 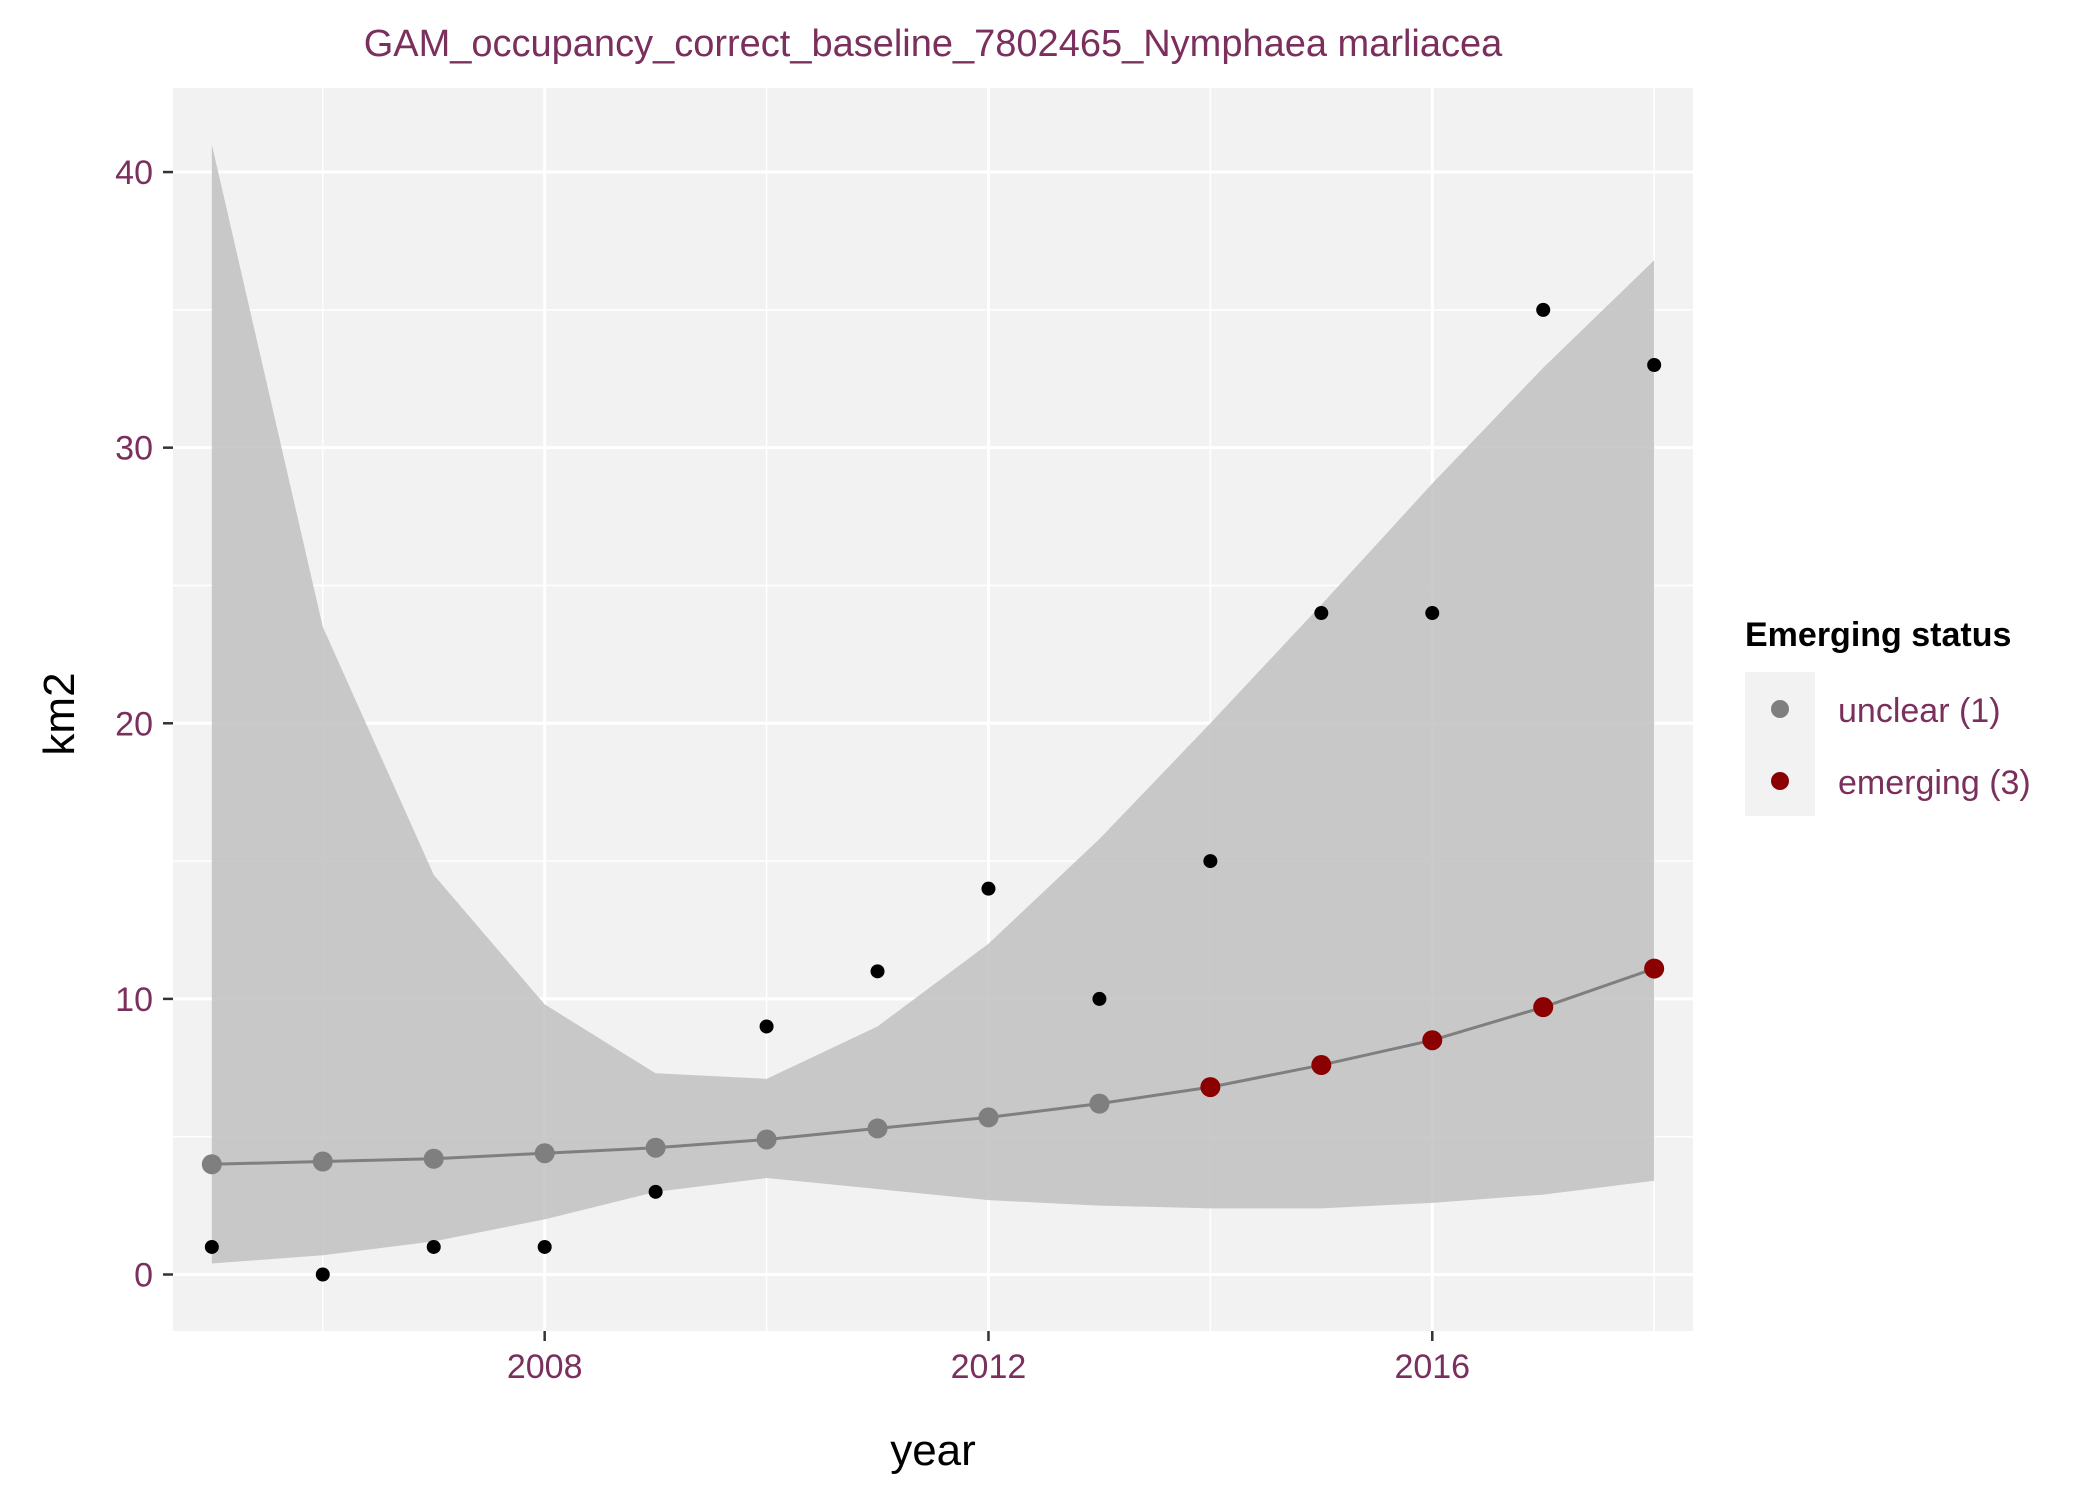 I want to click on y-tick-label: 40, so click(x=134, y=173).